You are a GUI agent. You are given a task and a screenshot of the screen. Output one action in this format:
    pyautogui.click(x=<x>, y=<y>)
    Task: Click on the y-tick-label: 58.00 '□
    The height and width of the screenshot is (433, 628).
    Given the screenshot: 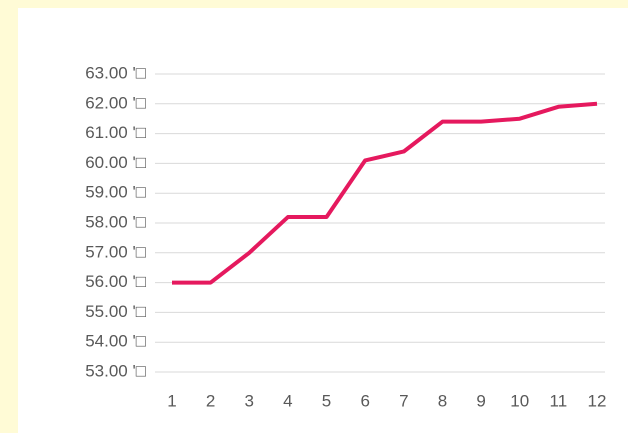 What is the action you would take?
    pyautogui.click(x=115, y=221)
    